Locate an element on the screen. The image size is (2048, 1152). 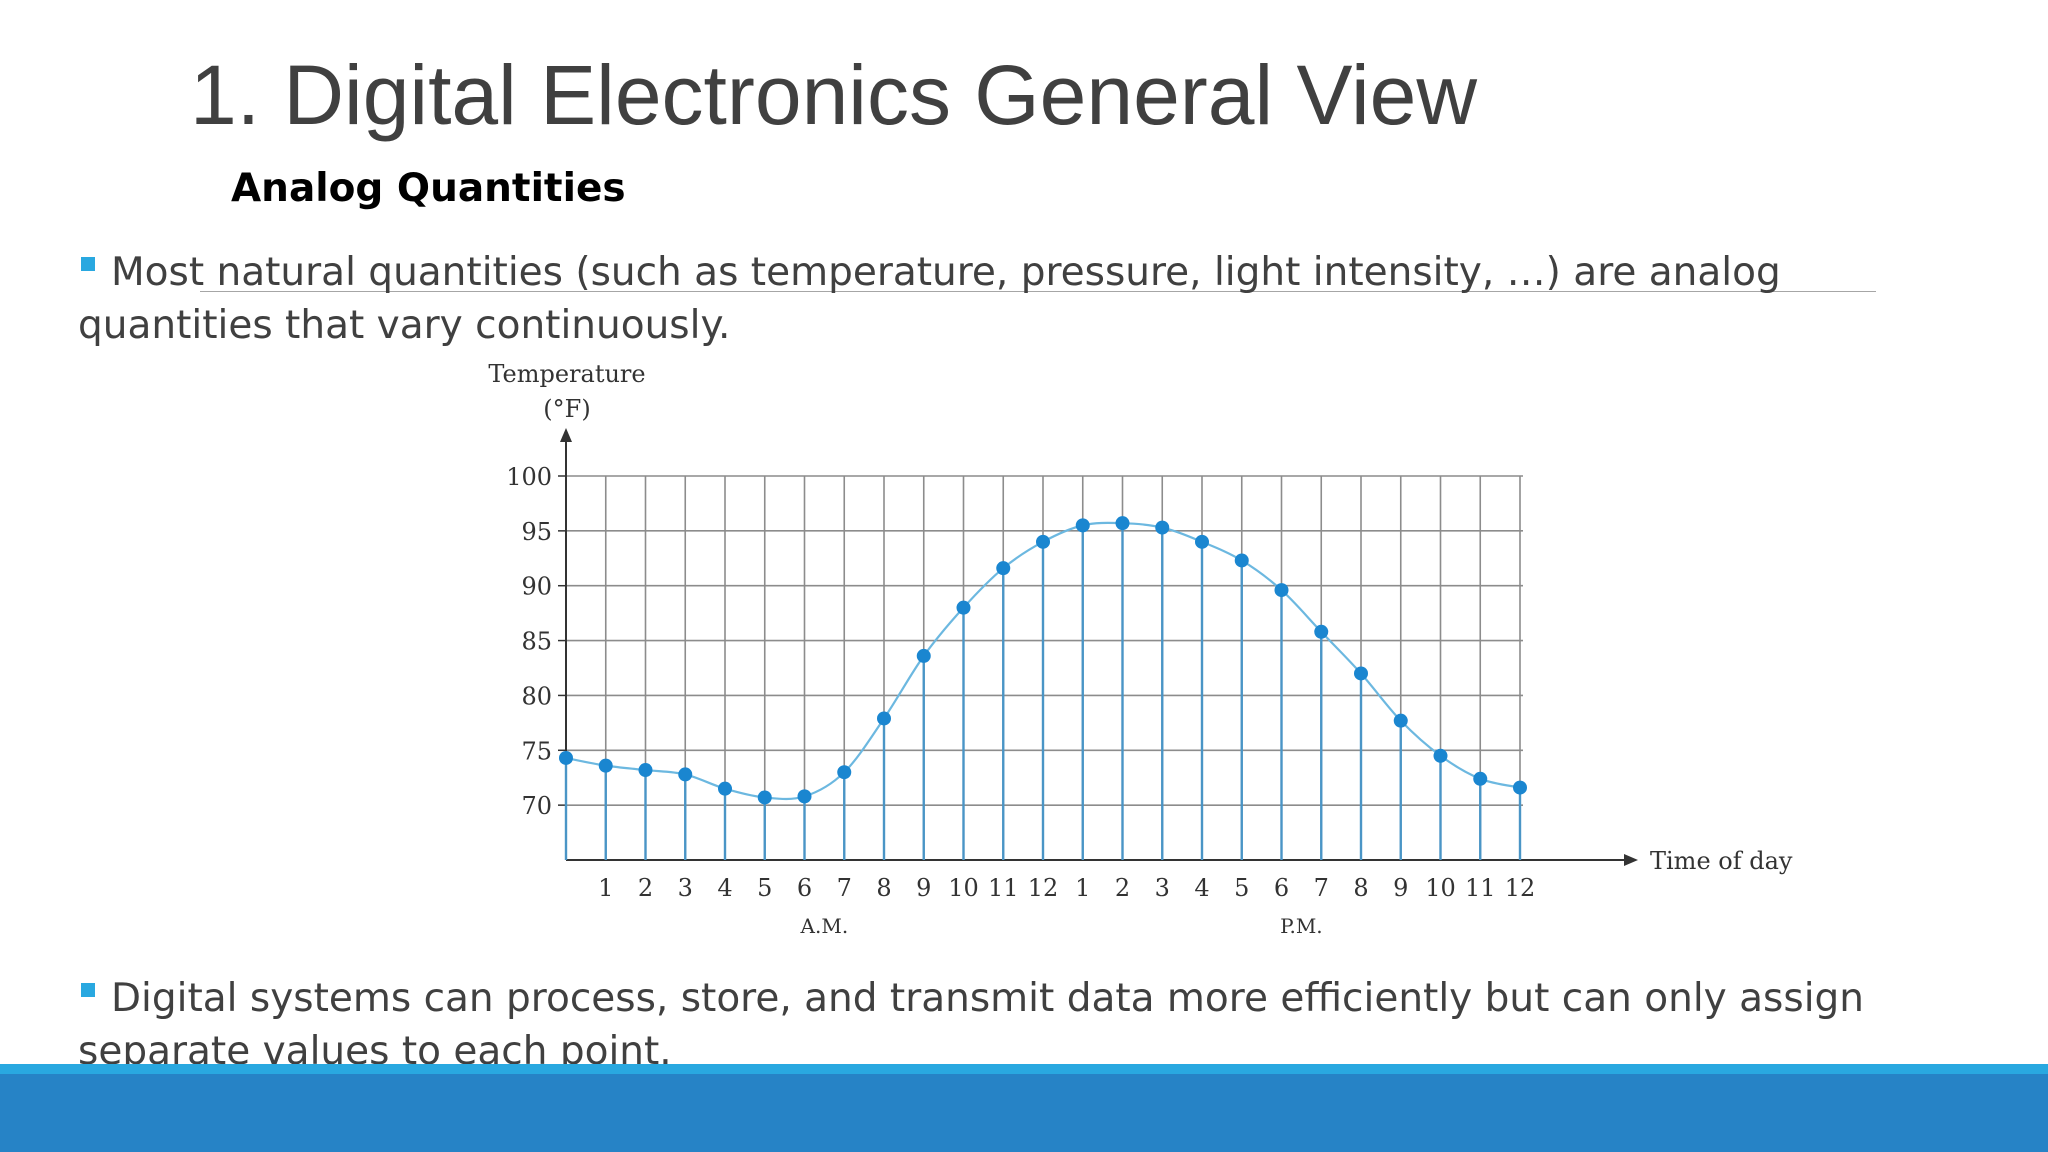
y-tick-label: 80 is located at coordinates (536, 696).